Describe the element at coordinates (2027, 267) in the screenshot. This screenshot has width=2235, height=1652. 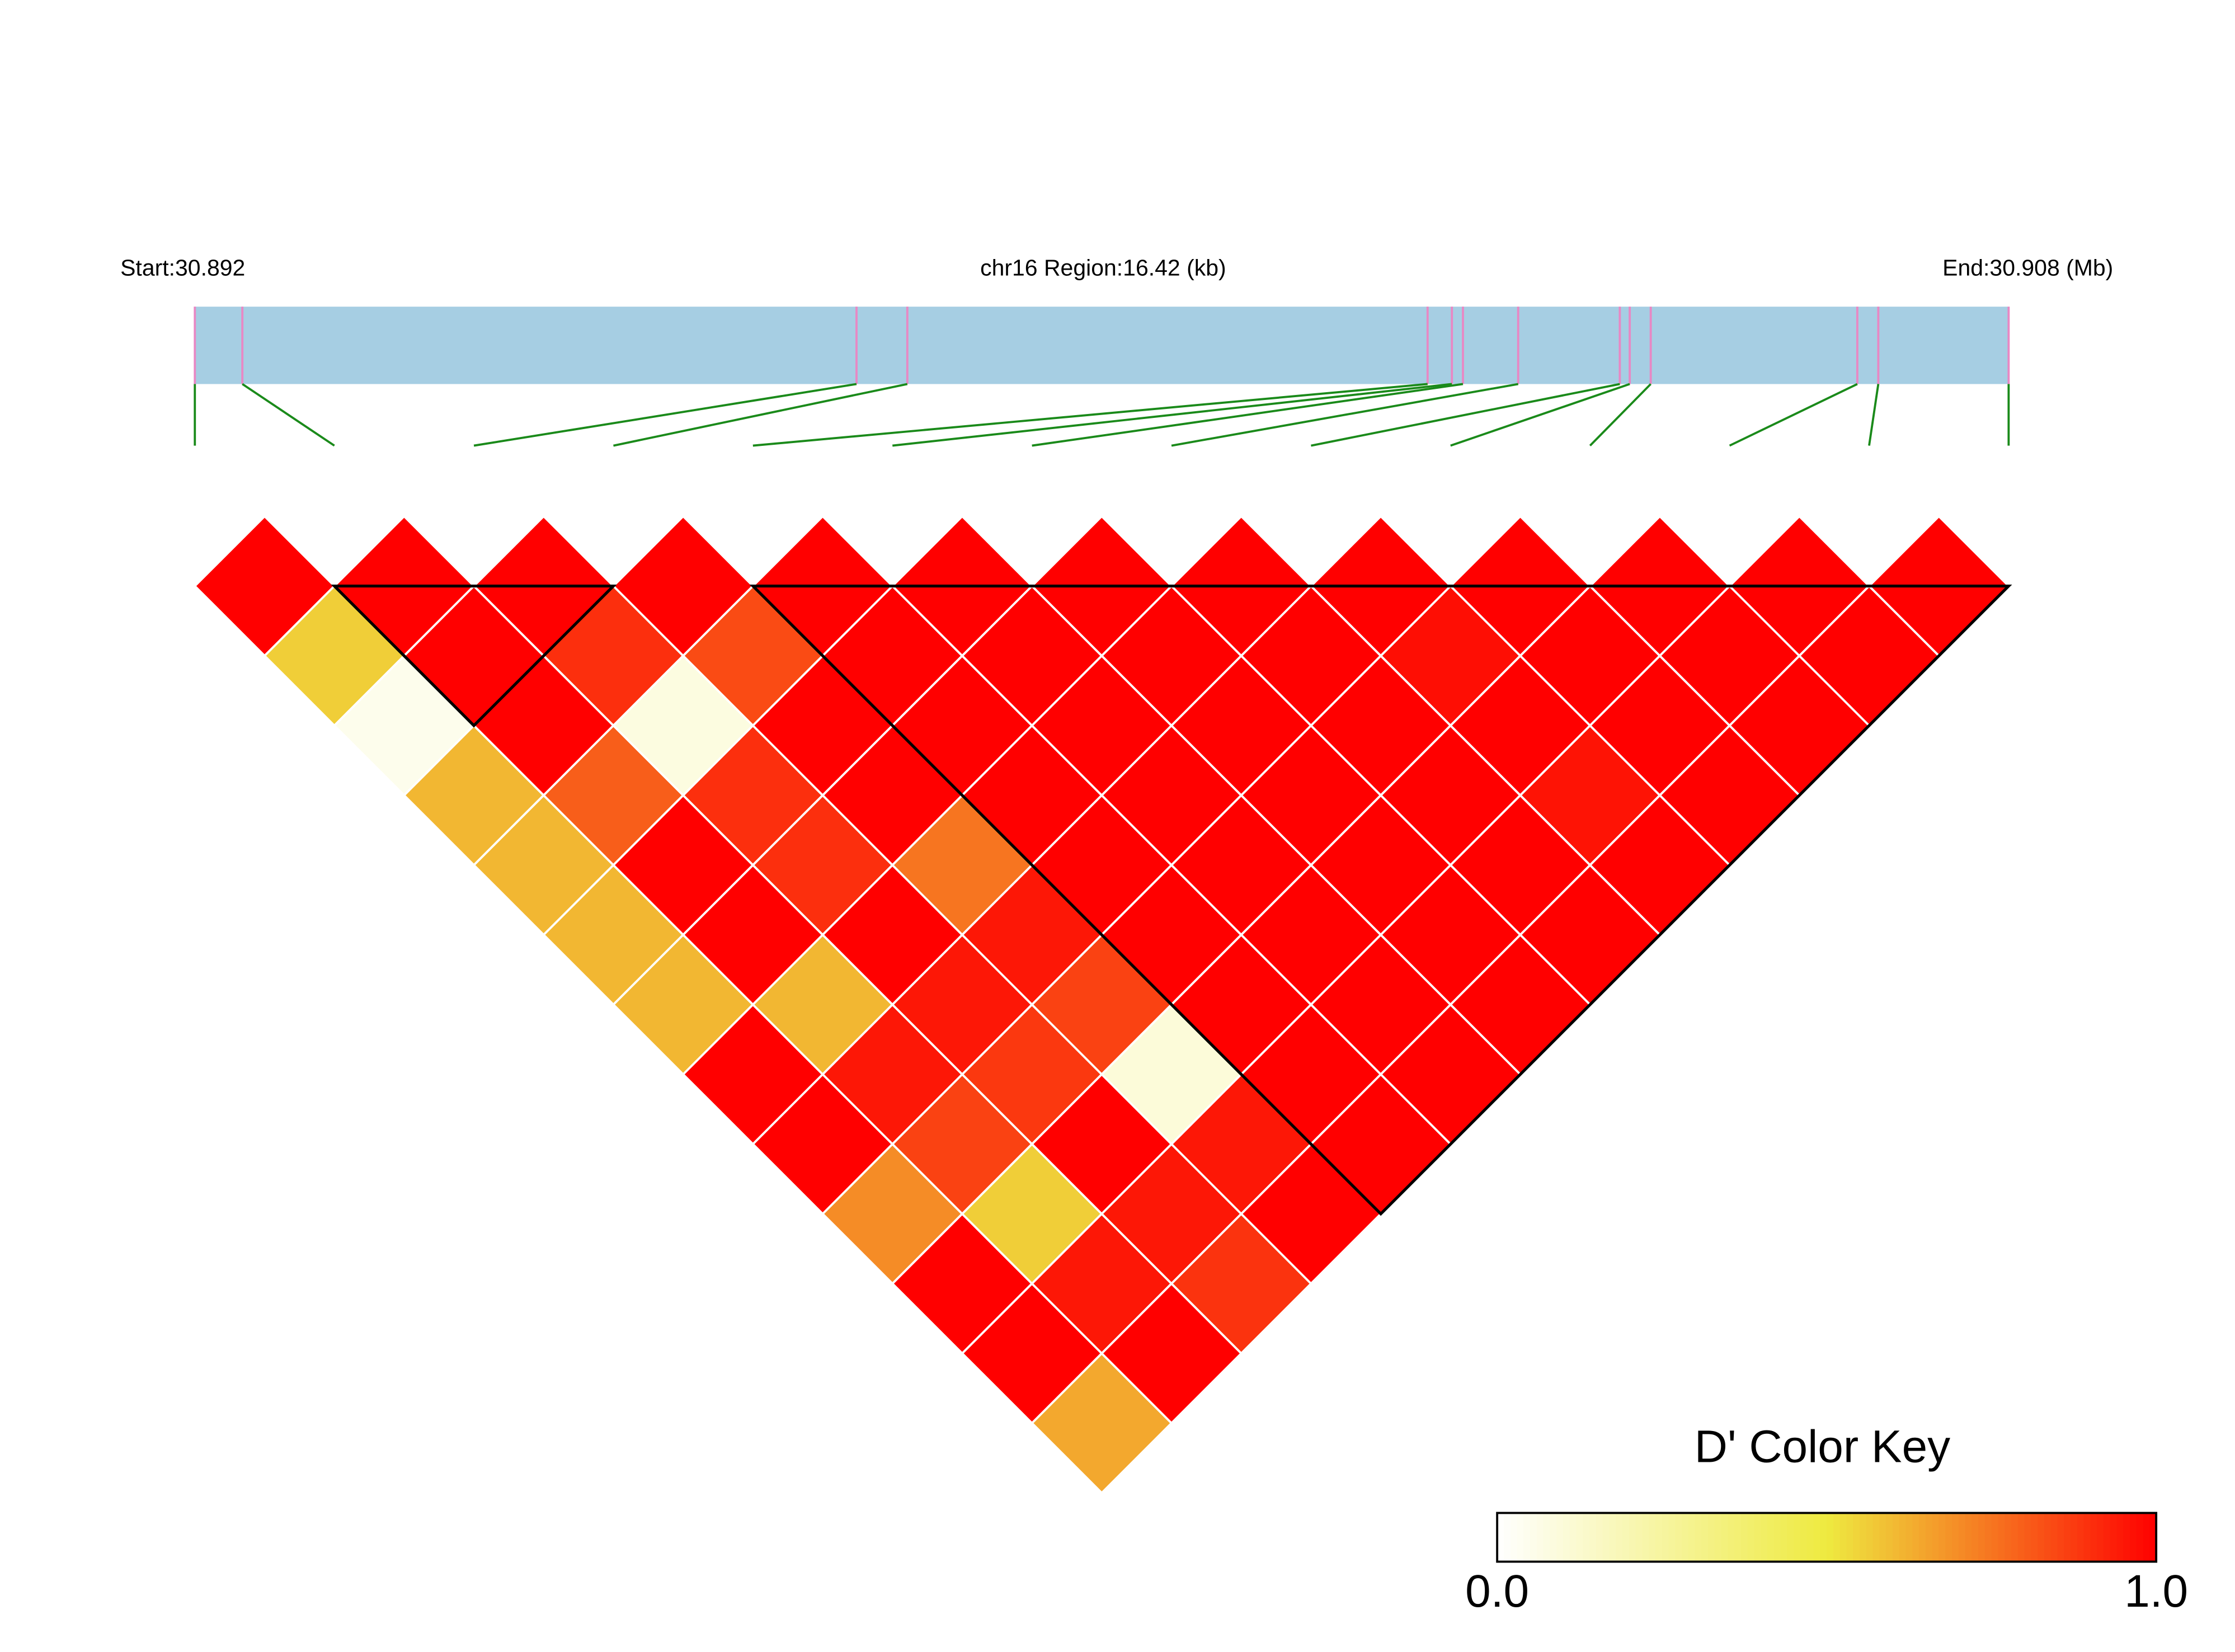
I see `end-label: End:30.908 (Mb)` at that location.